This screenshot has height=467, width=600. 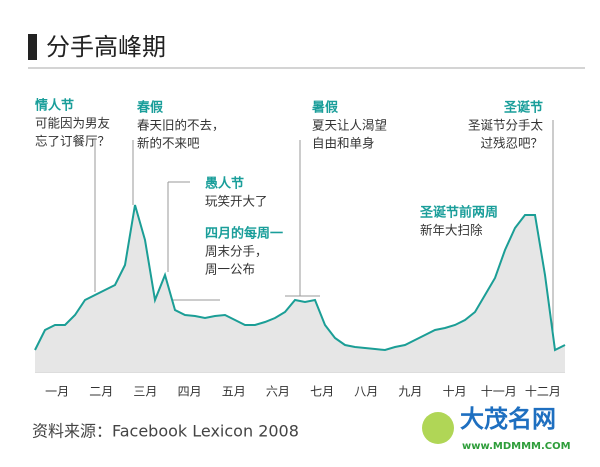 I want to click on annotation-text: 新的不来吧, so click(x=168, y=143).